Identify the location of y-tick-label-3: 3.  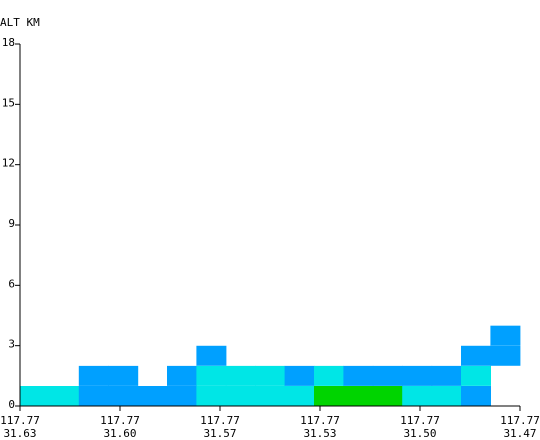
(11, 344).